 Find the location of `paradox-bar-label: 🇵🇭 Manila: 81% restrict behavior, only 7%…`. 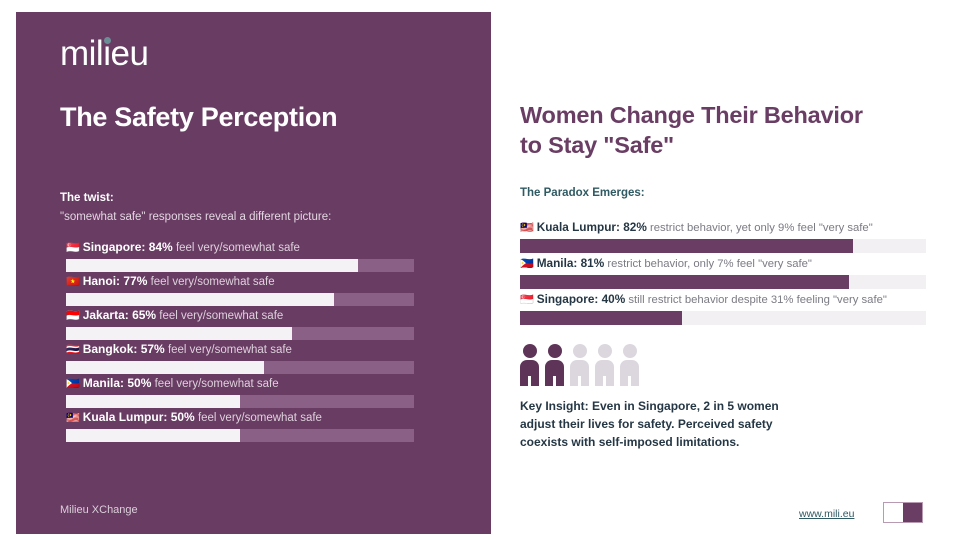

paradox-bar-label: 🇵🇭 Manila: 81% restrict behavior, only 7%… is located at coordinates (666, 263).